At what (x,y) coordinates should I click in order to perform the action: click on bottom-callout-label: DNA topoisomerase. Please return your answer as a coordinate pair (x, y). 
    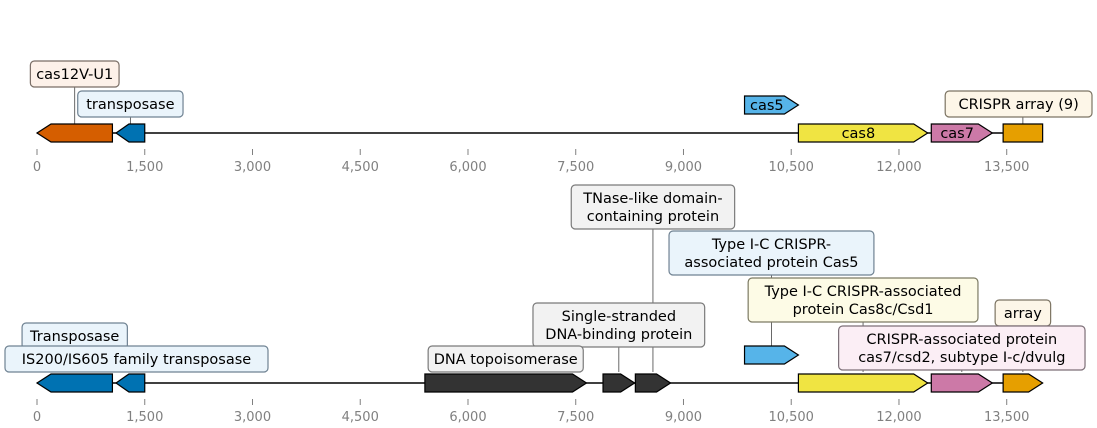
    Looking at the image, I should click on (506, 360).